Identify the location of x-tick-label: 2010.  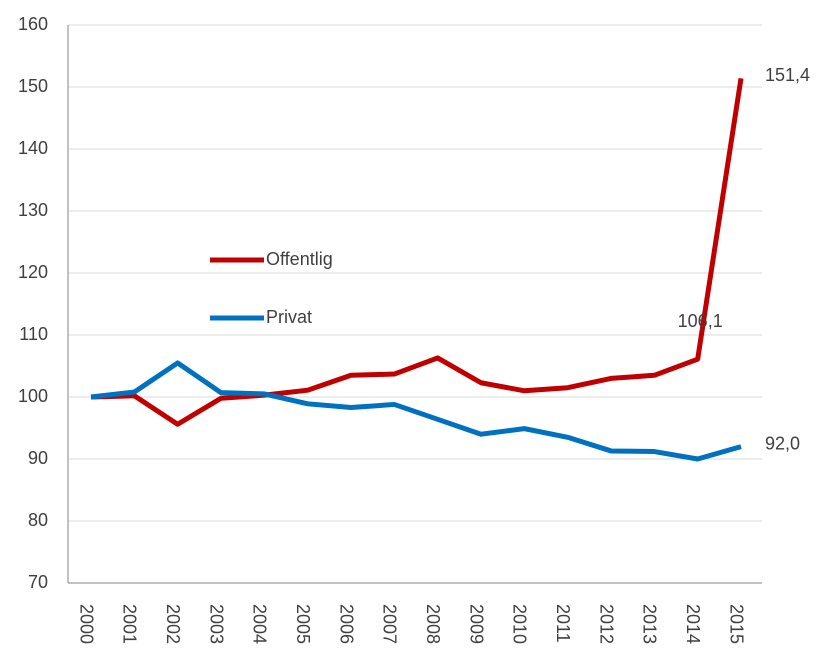
(520, 624).